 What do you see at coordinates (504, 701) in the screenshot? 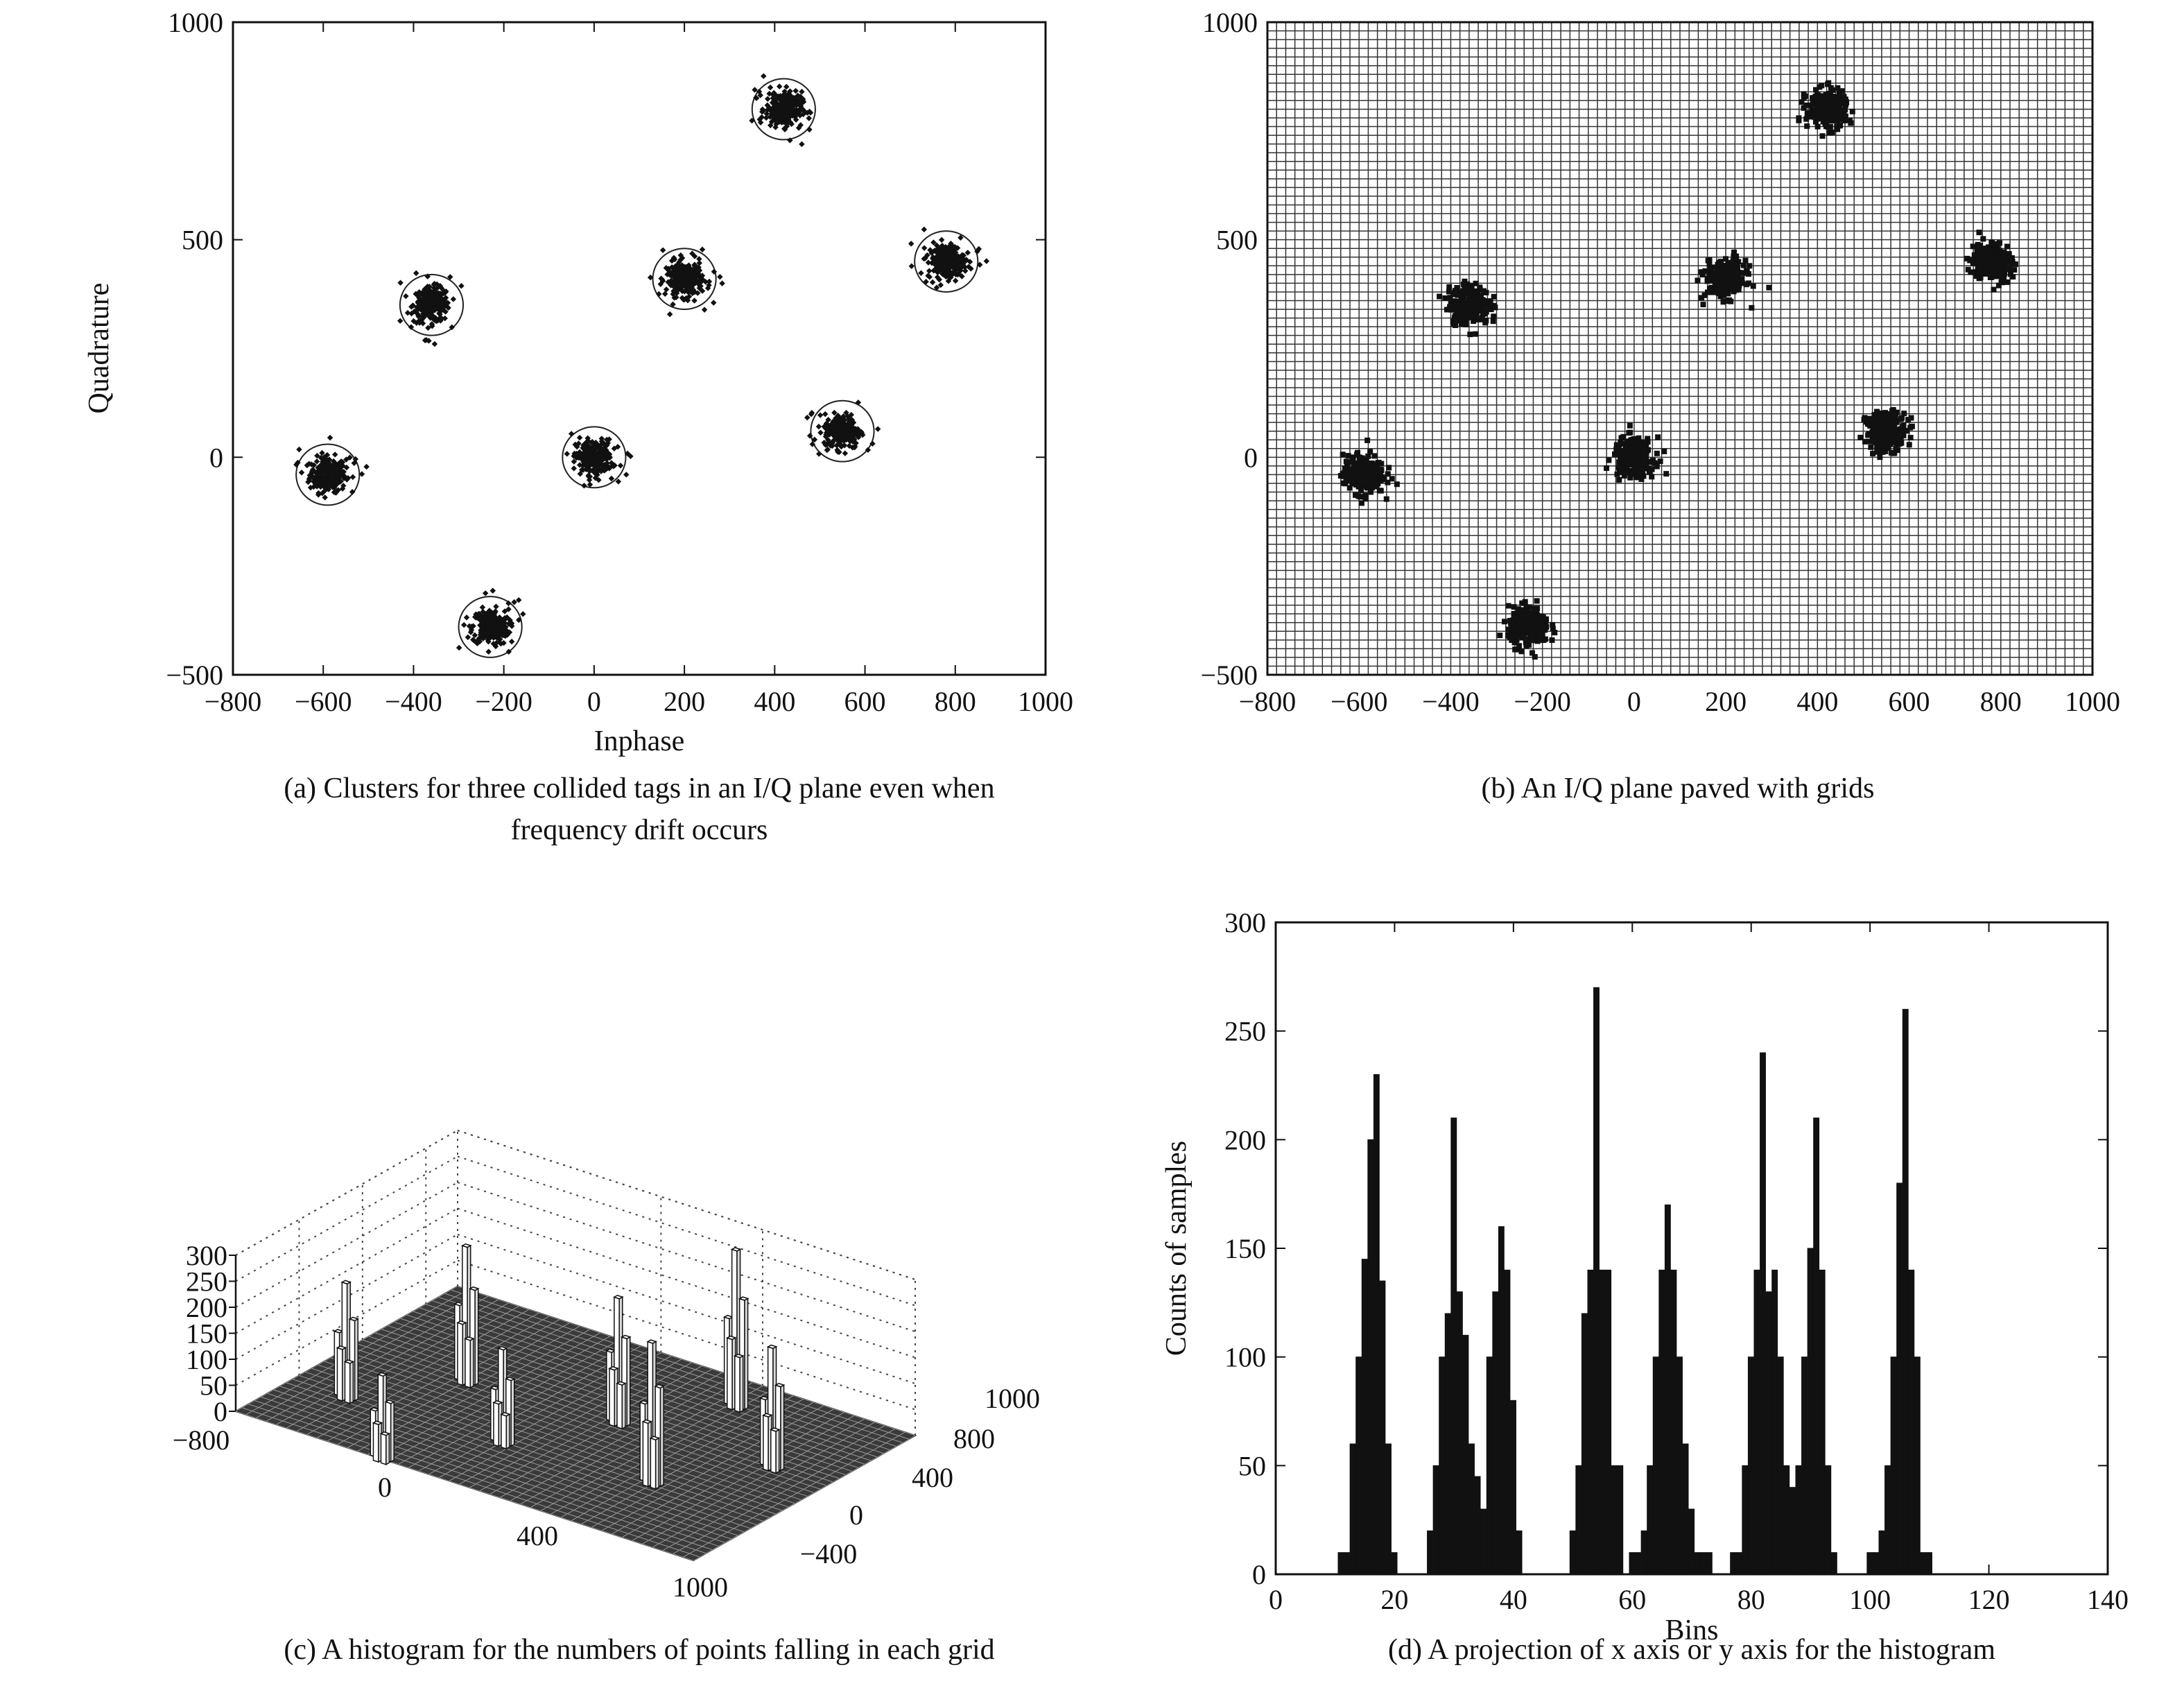
I see `panel-a-xtick-label: −200` at bounding box center [504, 701].